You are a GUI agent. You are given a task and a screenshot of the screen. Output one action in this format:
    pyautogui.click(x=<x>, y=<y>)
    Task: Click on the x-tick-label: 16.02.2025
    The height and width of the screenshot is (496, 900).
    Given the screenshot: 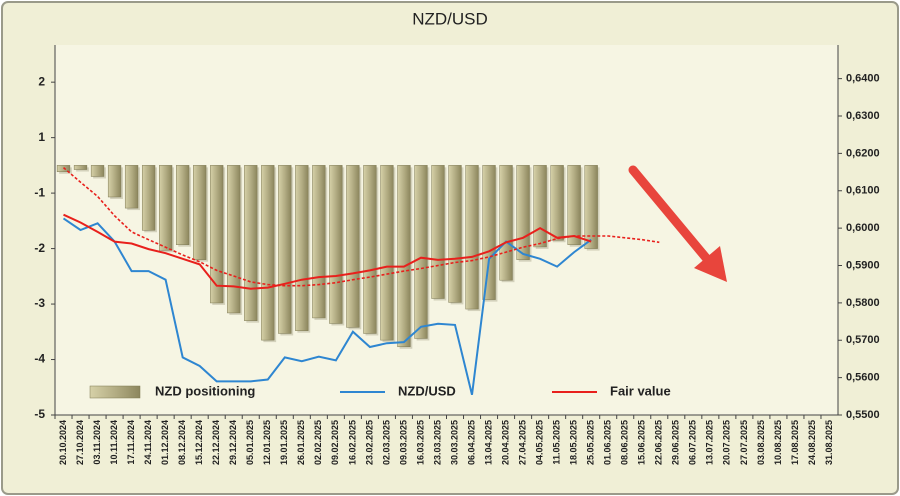 What is the action you would take?
    pyautogui.click(x=352, y=442)
    